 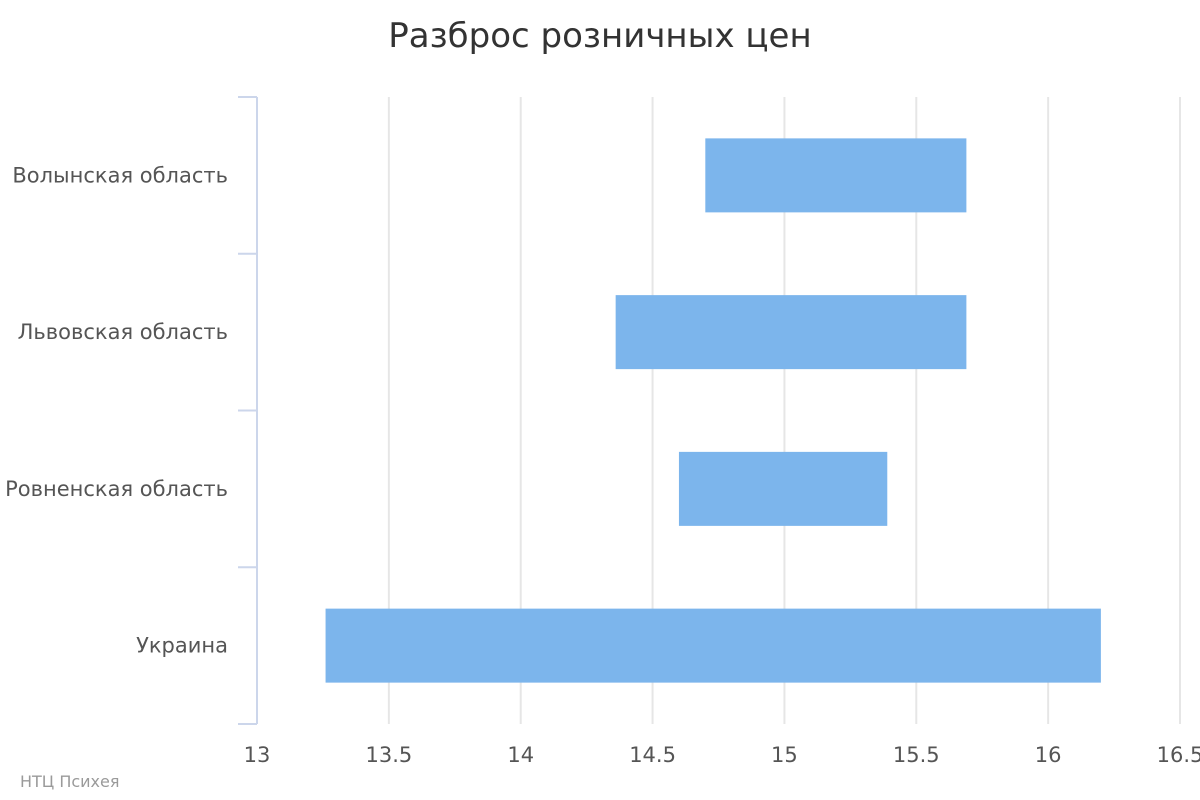 What do you see at coordinates (116, 489) in the screenshot?
I see `category-label: Ровненская область` at bounding box center [116, 489].